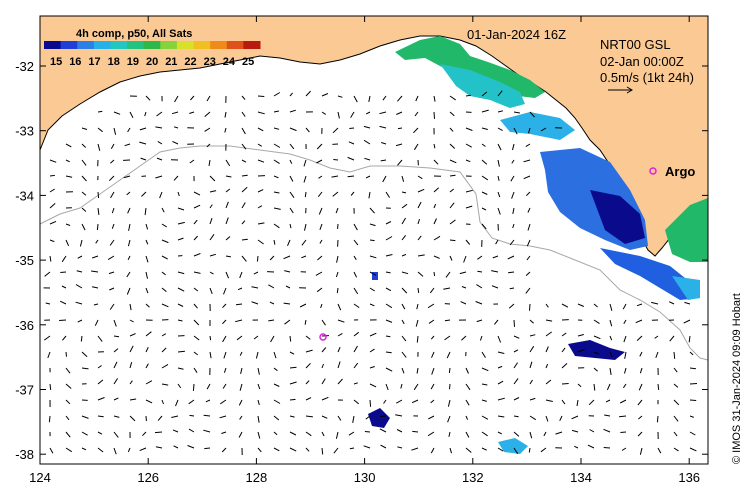 The width and height of the screenshot is (750, 501). Describe the element at coordinates (133, 62) in the screenshot. I see `colorbar-tick-label: 19` at that location.